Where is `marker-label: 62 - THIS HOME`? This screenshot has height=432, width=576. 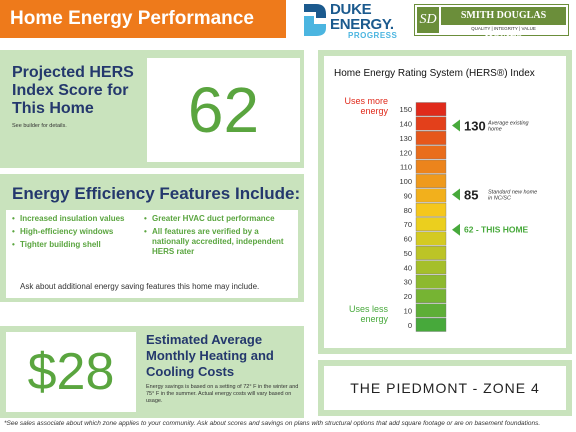
marker-label: 62 - THIS HOME is located at coordinates (496, 230).